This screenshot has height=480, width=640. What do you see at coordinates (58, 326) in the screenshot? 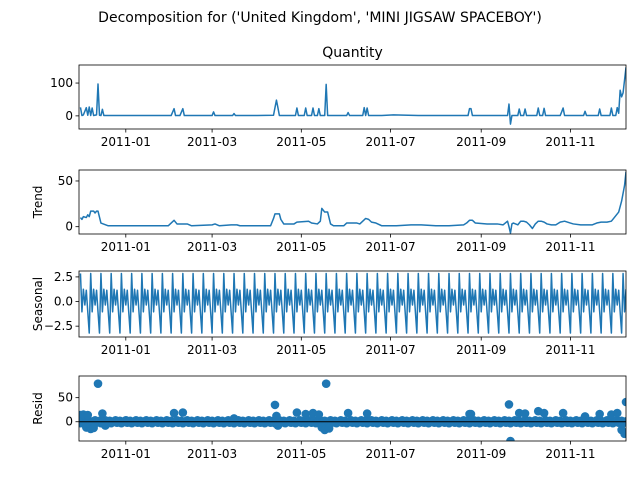
I see `y-tick-label: −2.5` at bounding box center [58, 326].